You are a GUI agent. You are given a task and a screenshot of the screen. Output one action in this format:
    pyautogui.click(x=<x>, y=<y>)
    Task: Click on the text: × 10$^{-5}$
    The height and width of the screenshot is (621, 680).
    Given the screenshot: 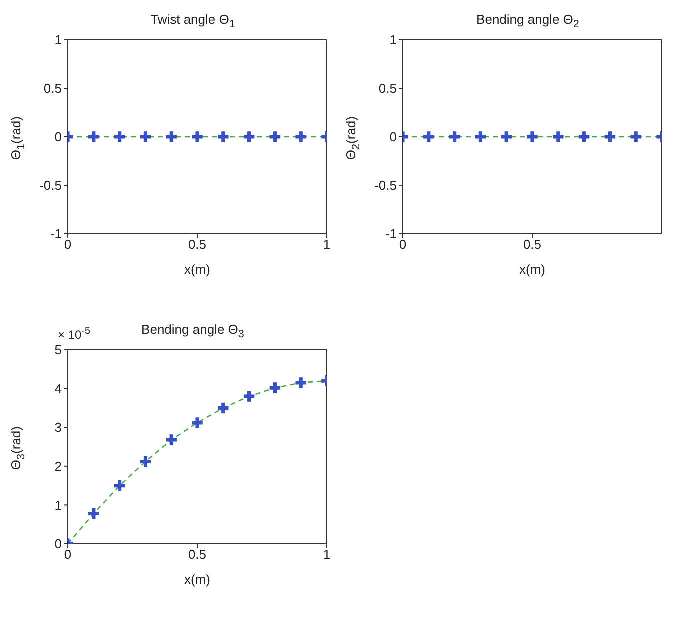 What is the action you would take?
    pyautogui.click(x=74, y=334)
    